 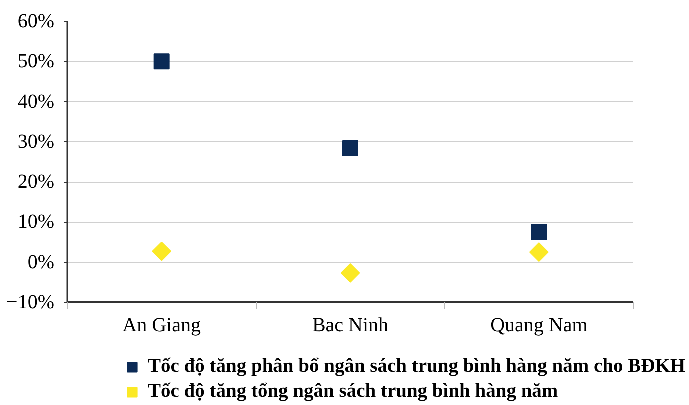 What do you see at coordinates (41, 262) in the screenshot?
I see `y-tick-label: 0%` at bounding box center [41, 262].